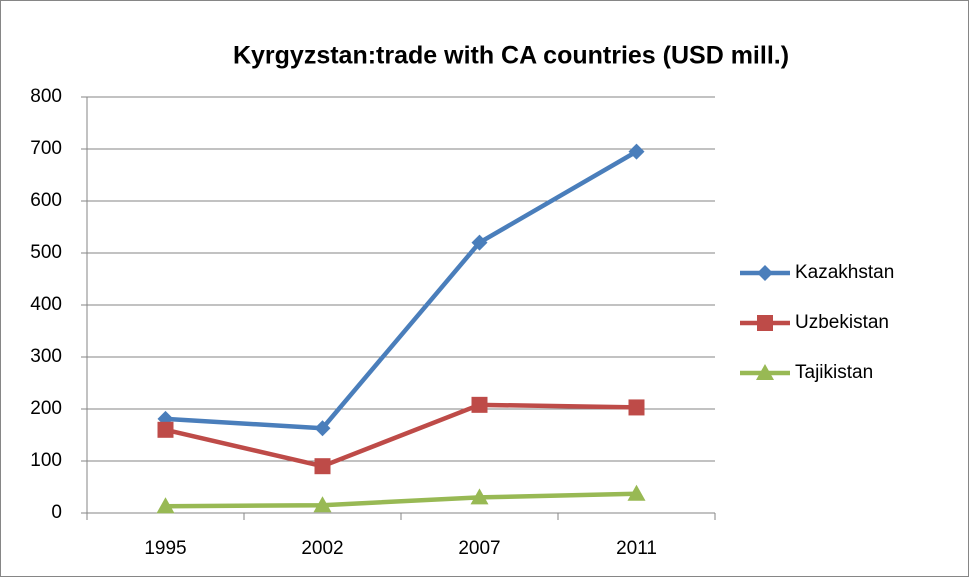 Image resolution: width=970 pixels, height=578 pixels. Describe the element at coordinates (46, 96) in the screenshot. I see `y-tick-label: 800` at that location.